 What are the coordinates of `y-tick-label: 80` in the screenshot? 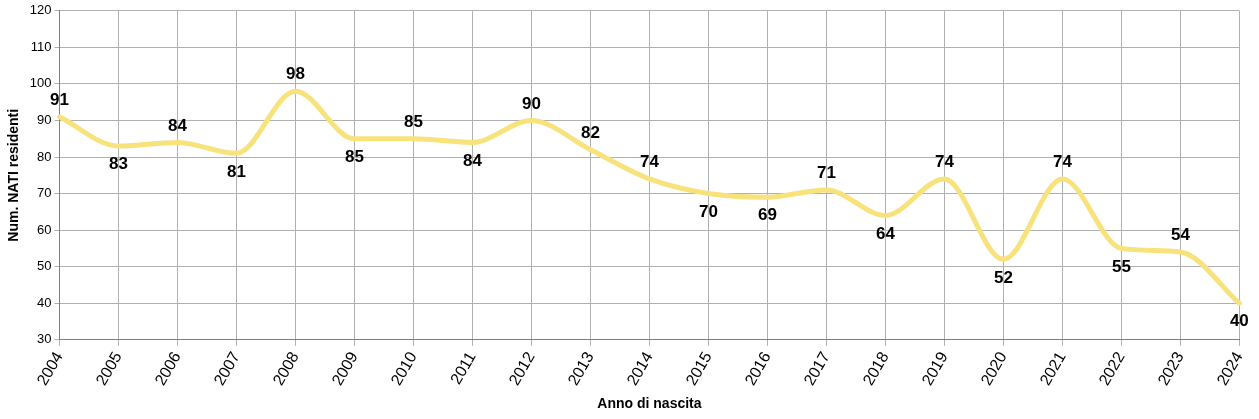 It's located at (44, 156).